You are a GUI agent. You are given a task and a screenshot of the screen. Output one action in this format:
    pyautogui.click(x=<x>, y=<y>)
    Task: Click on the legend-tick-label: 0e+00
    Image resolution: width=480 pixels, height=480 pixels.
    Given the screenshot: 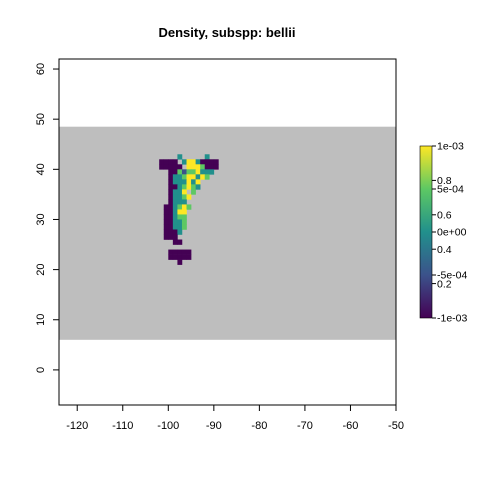 What is the action you would take?
    pyautogui.click(x=452, y=233)
    